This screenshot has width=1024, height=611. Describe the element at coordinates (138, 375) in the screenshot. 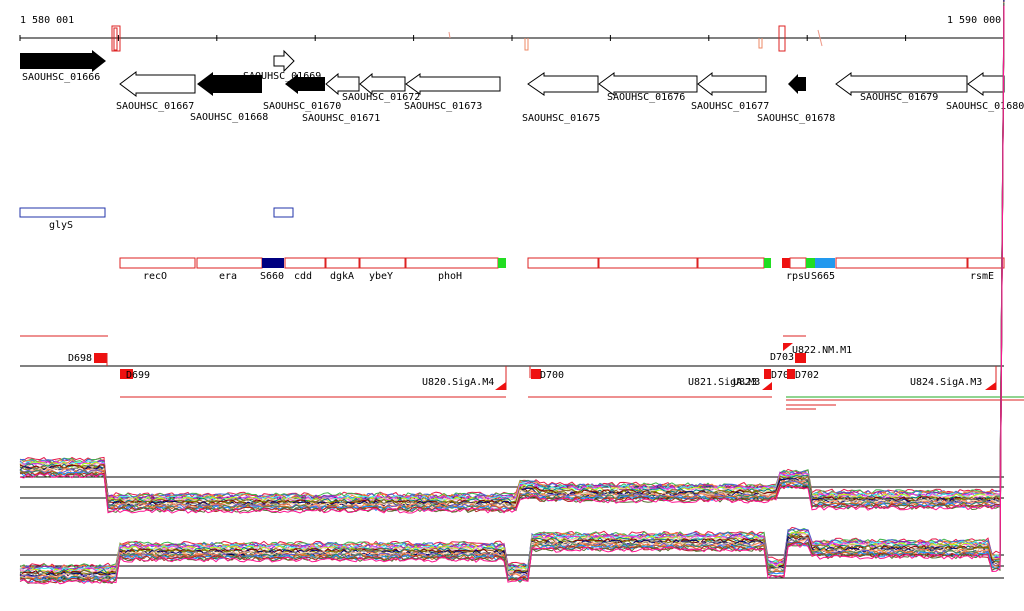

I see `tu-label: D699` at that location.